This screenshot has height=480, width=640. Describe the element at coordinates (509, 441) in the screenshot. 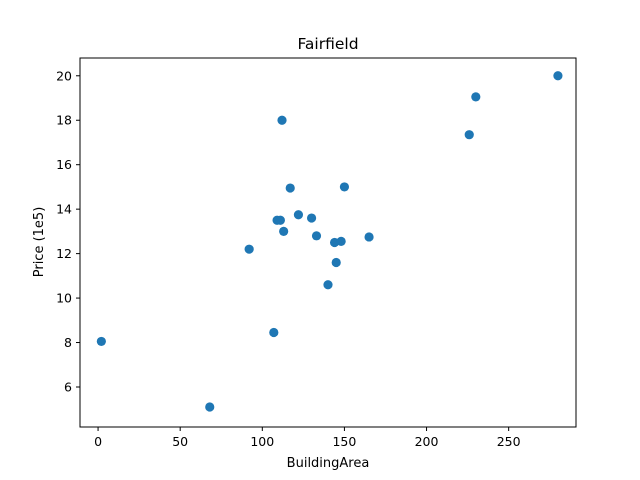

I see `x-tick-label-5: 250` at that location.